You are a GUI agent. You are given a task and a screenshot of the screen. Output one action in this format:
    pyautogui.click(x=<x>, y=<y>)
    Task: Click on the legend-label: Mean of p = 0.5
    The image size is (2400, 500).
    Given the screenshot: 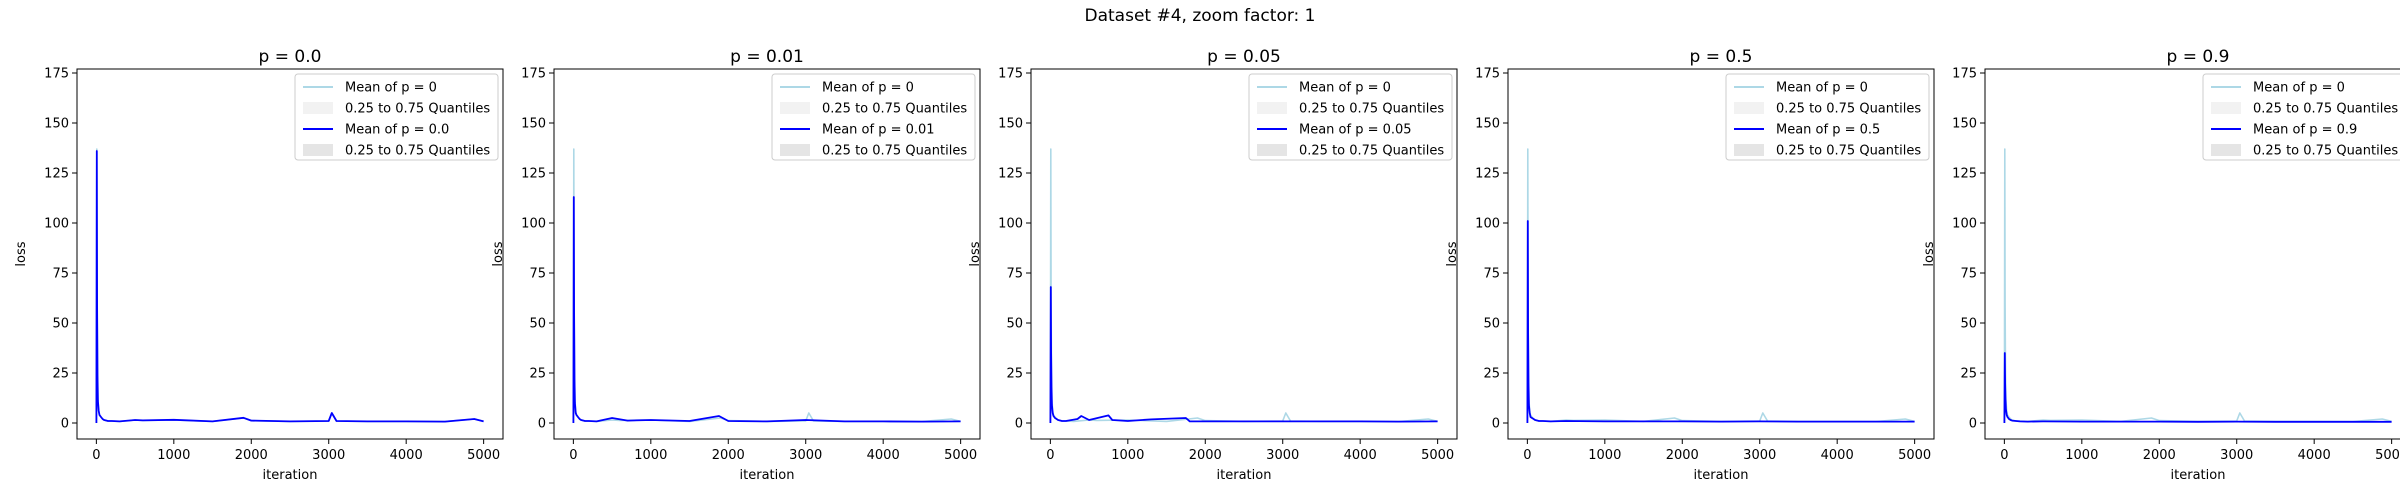 What is the action you would take?
    pyautogui.click(x=1828, y=130)
    